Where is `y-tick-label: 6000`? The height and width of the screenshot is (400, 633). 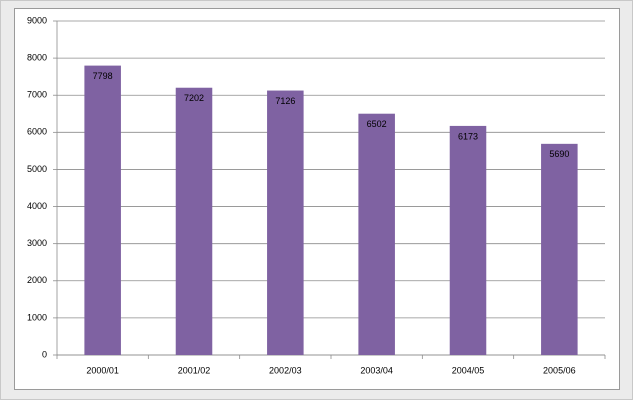
y-tick-label: 6000 is located at coordinates (37, 132).